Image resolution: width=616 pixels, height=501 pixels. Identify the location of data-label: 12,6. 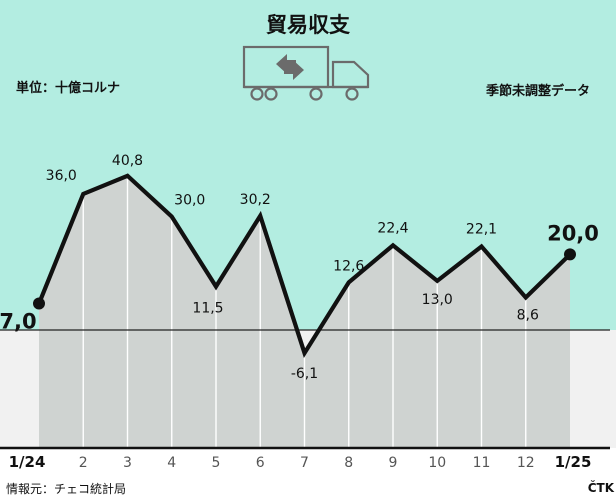
(348, 266).